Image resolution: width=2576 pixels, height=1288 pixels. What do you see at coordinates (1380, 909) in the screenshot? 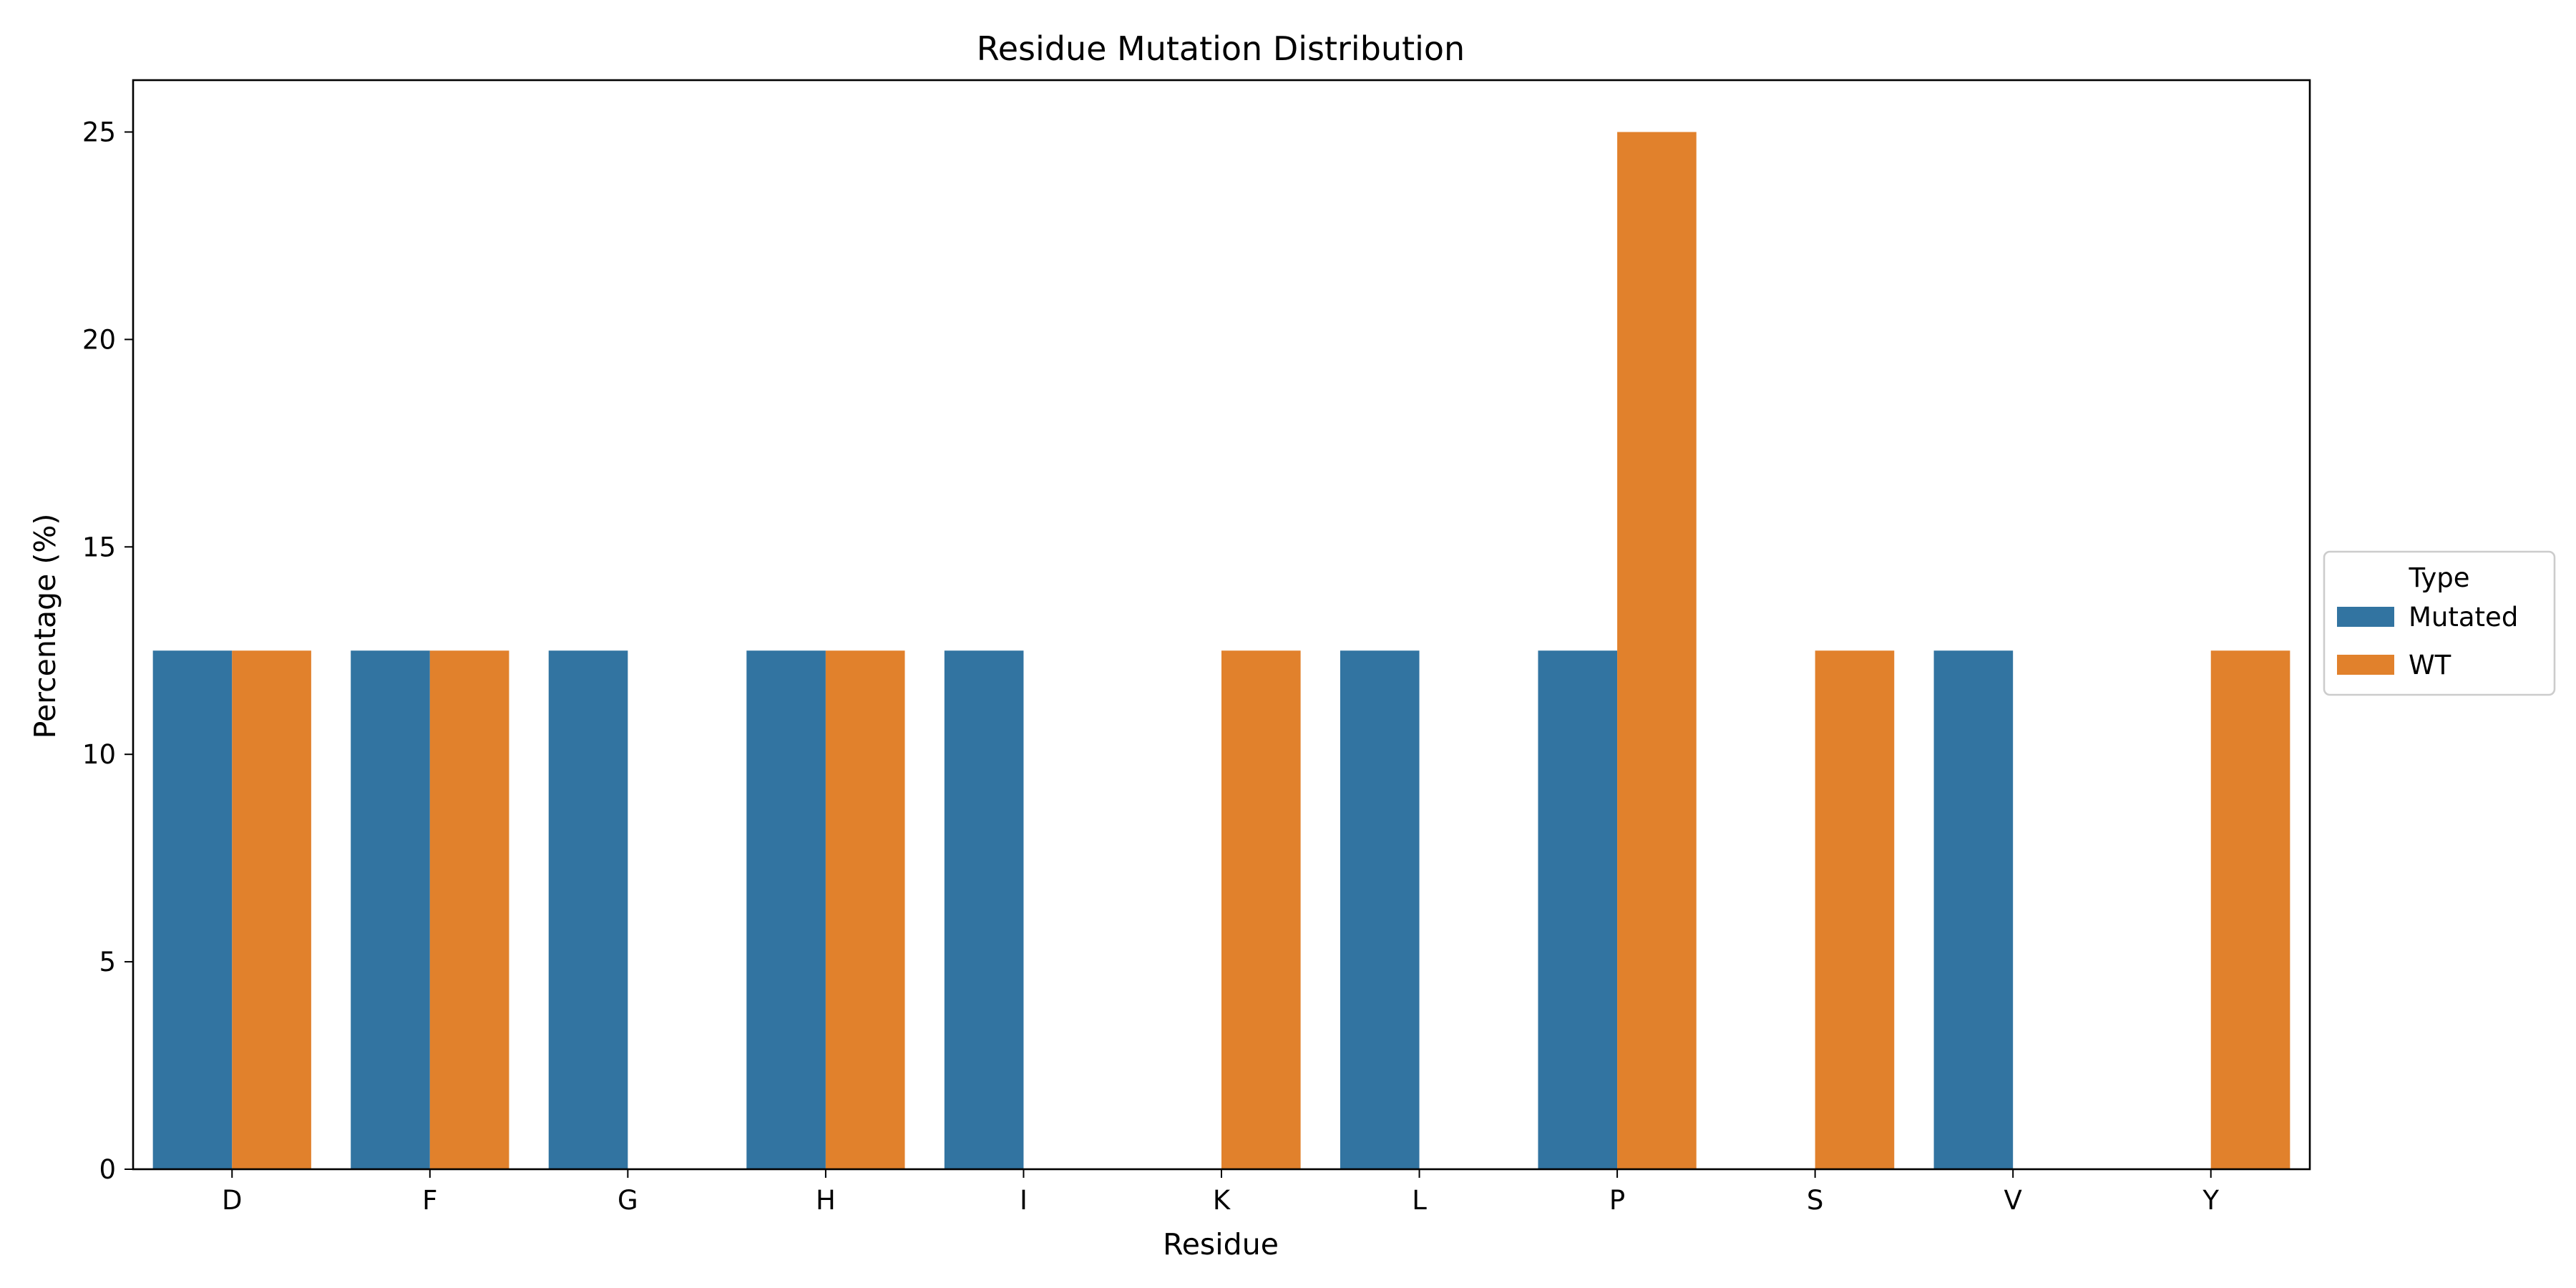
I see `bar-mutated-l` at bounding box center [1380, 909].